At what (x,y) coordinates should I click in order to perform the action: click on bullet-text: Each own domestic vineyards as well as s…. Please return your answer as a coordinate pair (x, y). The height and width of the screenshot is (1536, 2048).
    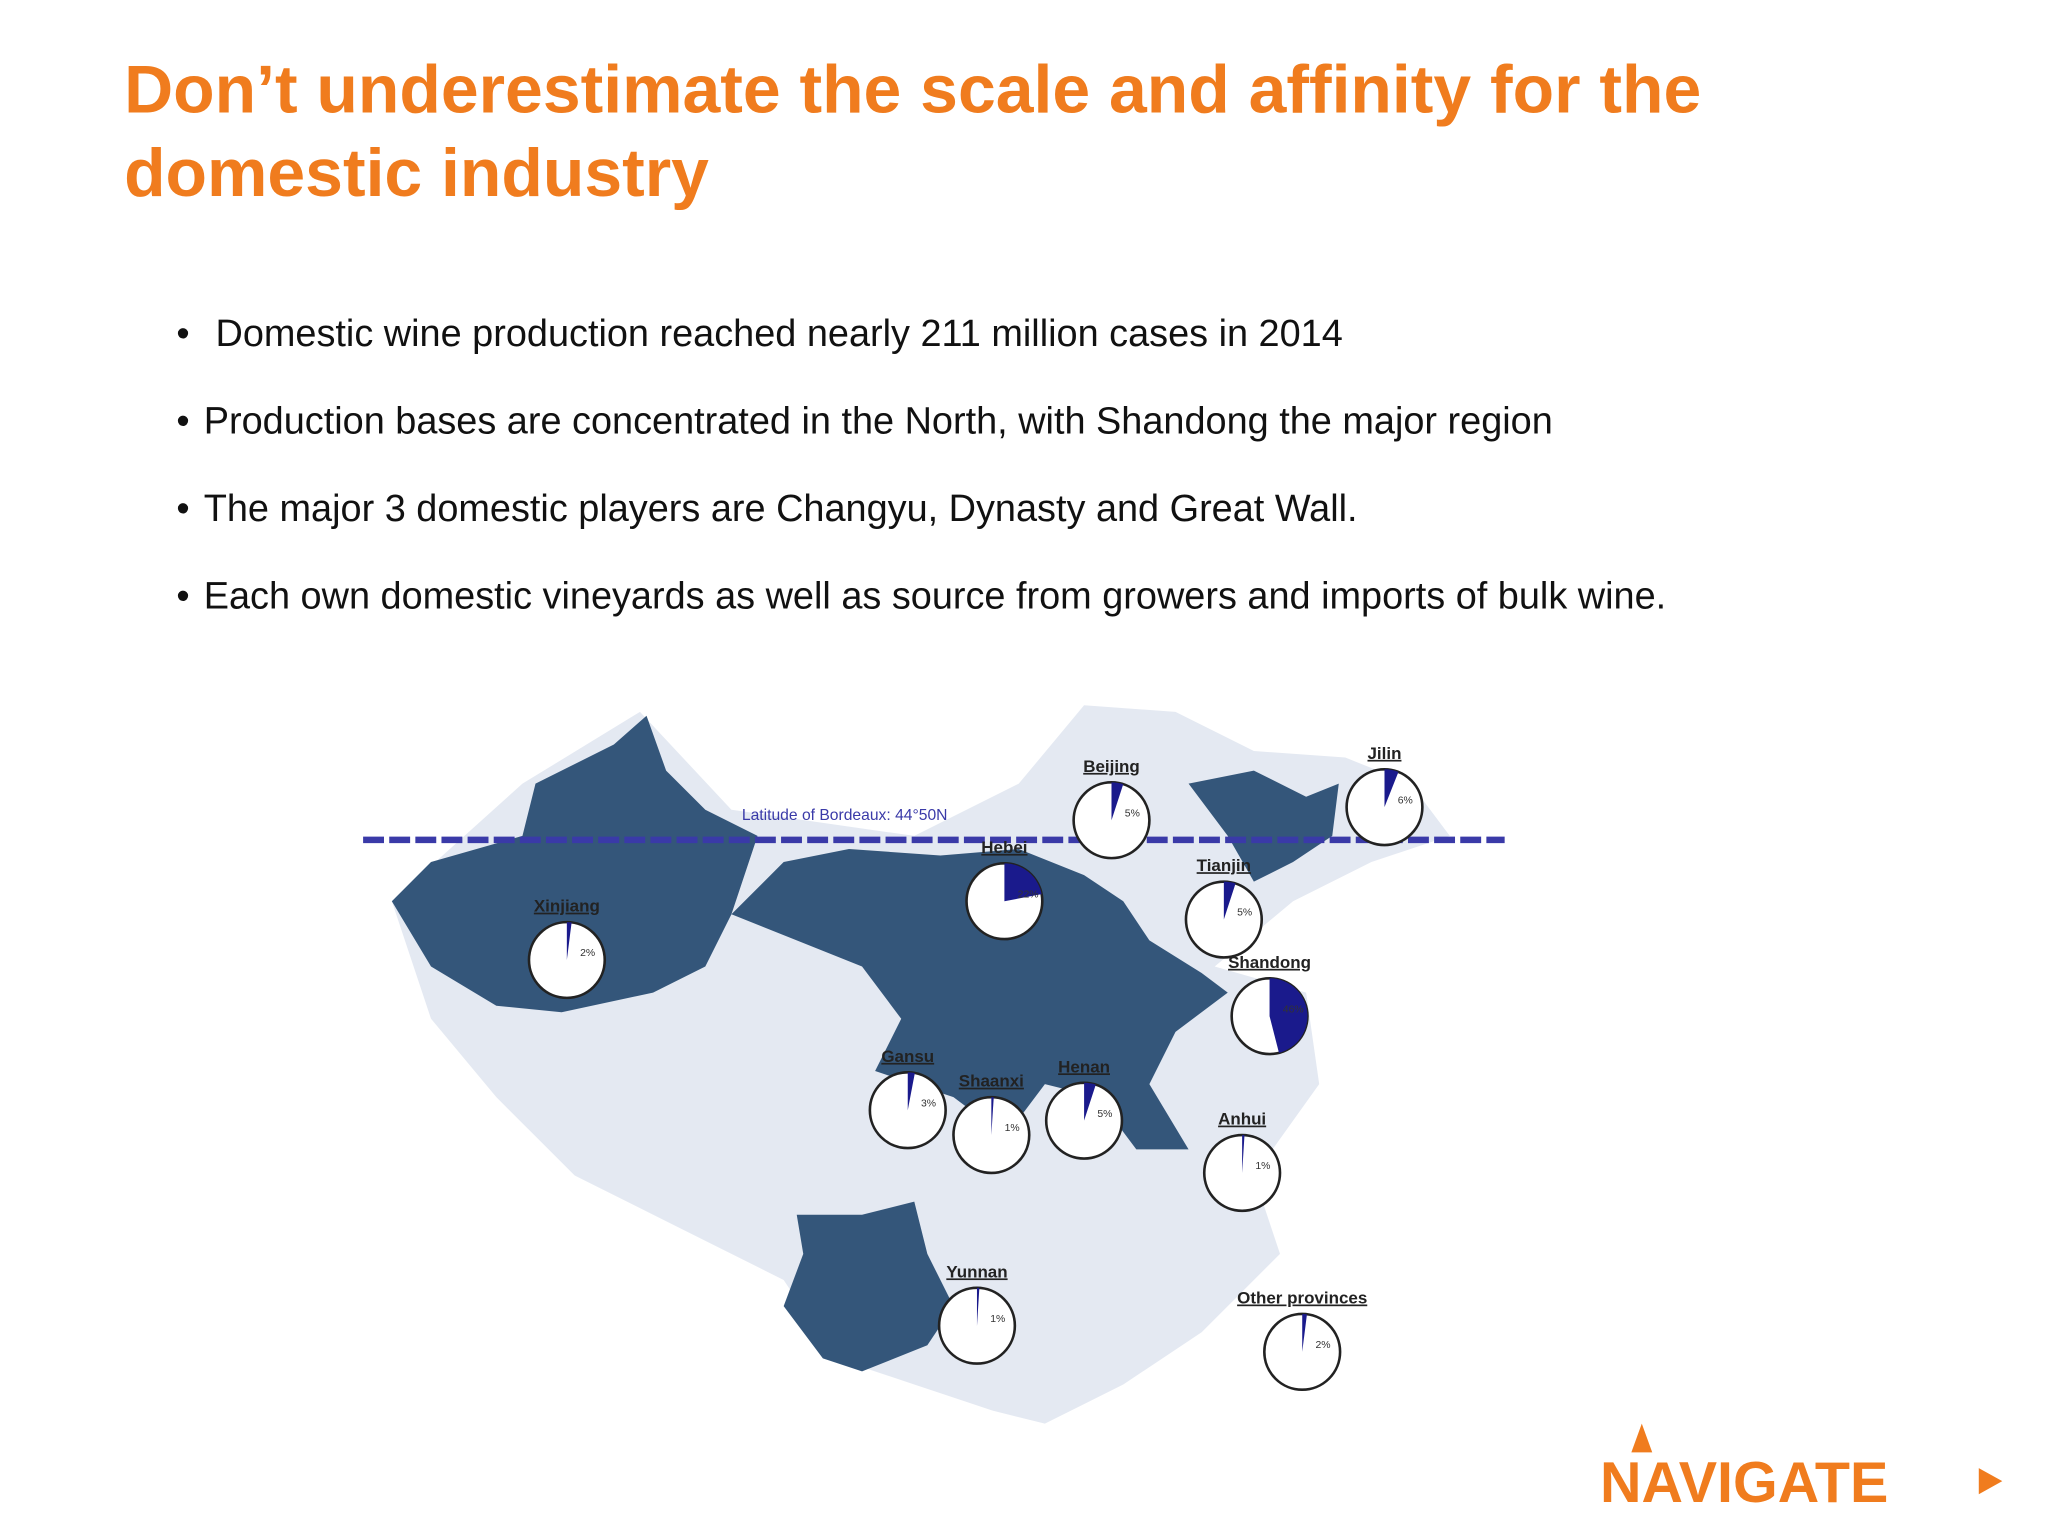
    Looking at the image, I should click on (935, 597).